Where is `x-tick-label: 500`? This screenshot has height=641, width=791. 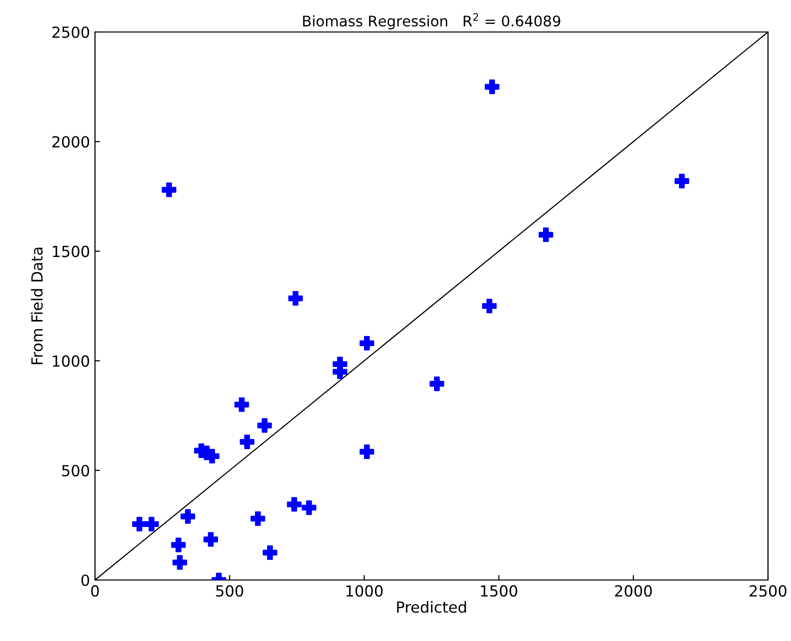 x-tick-label: 500 is located at coordinates (230, 591).